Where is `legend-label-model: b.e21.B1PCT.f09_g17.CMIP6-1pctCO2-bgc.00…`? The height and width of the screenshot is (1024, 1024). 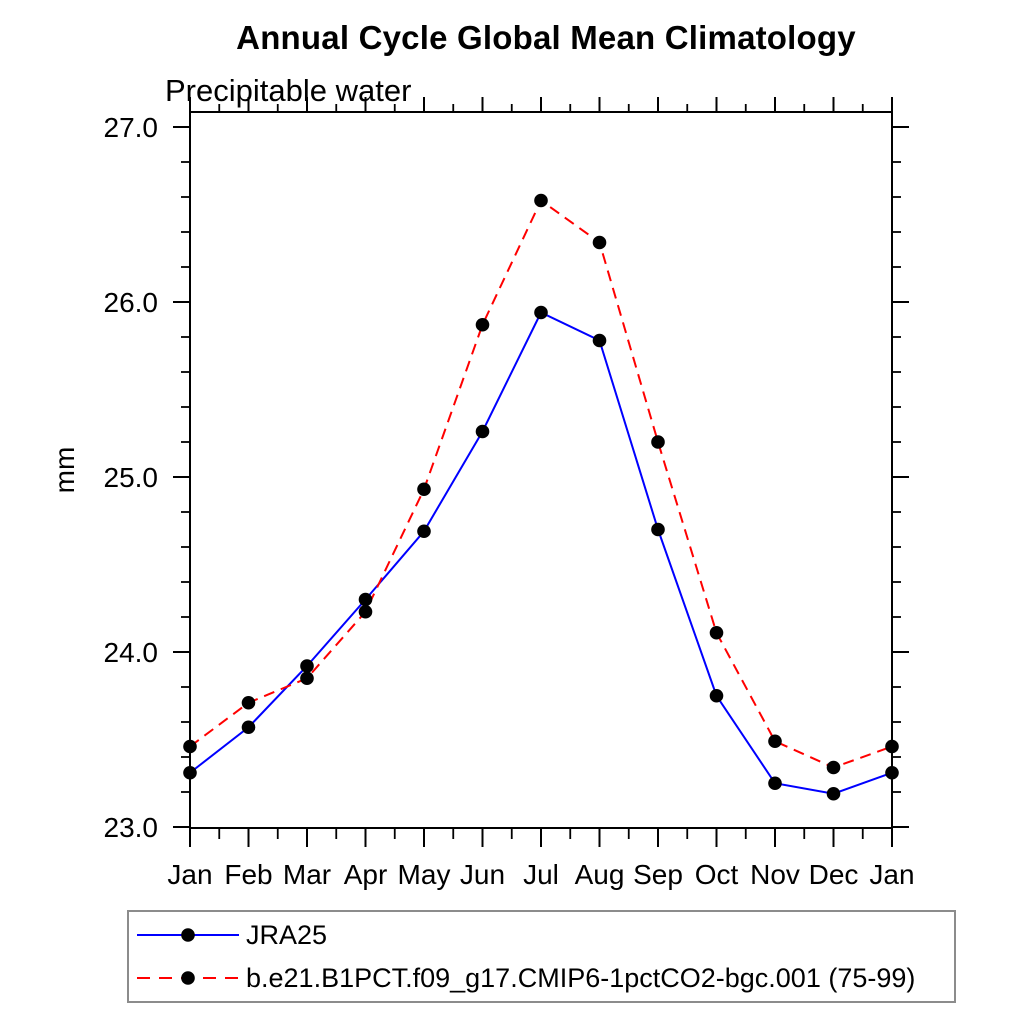 legend-label-model: b.e21.B1PCT.f09_g17.CMIP6-1pctCO2-bgc.00… is located at coordinates (581, 977).